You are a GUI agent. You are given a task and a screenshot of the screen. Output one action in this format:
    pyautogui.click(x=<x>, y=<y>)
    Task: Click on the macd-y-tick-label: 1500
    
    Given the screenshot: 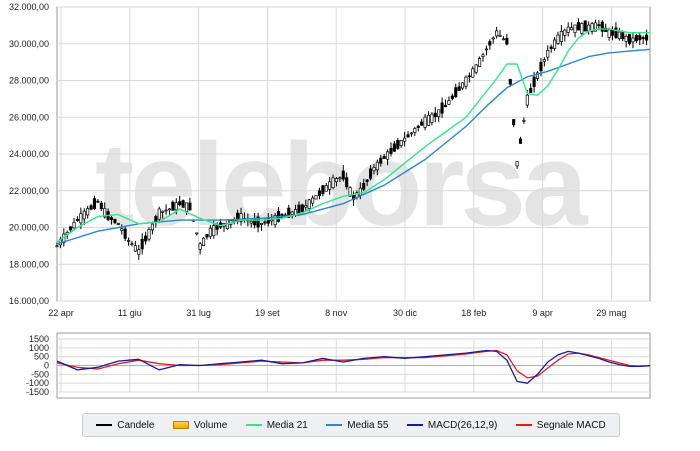 What is the action you would take?
    pyautogui.click(x=39, y=339)
    